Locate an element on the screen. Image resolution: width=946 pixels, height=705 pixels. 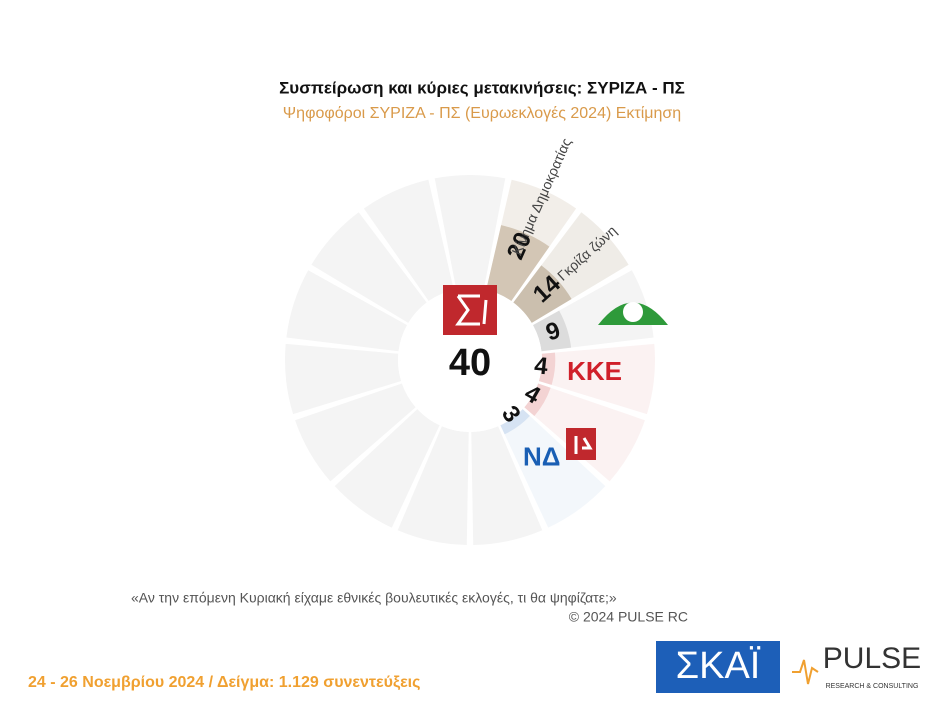
center-value: 40 is located at coordinates (470, 363).